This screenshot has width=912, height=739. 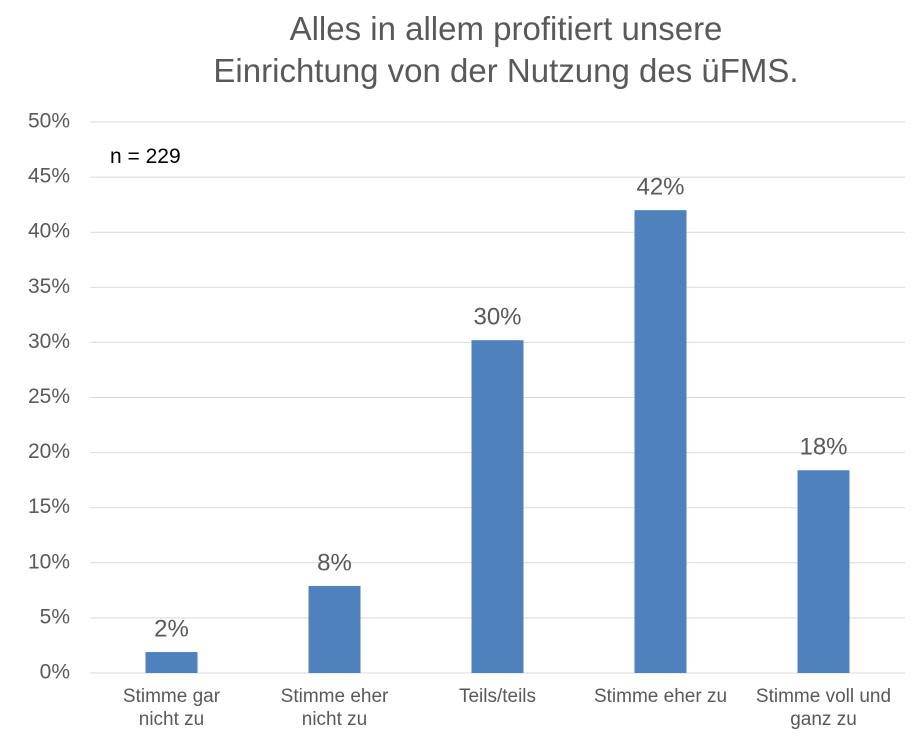 I want to click on y-tick-label: 15%, so click(x=49, y=506).